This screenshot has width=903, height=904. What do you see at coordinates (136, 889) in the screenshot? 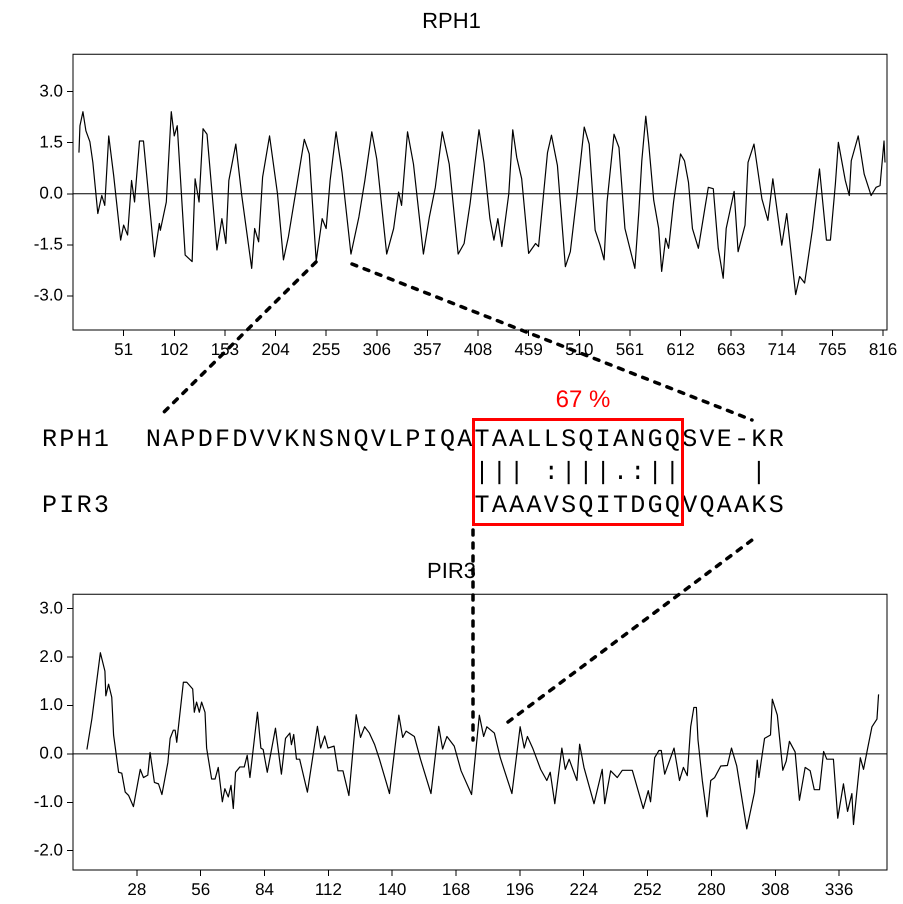
I see `x-tick-label: 28` at bounding box center [136, 889].